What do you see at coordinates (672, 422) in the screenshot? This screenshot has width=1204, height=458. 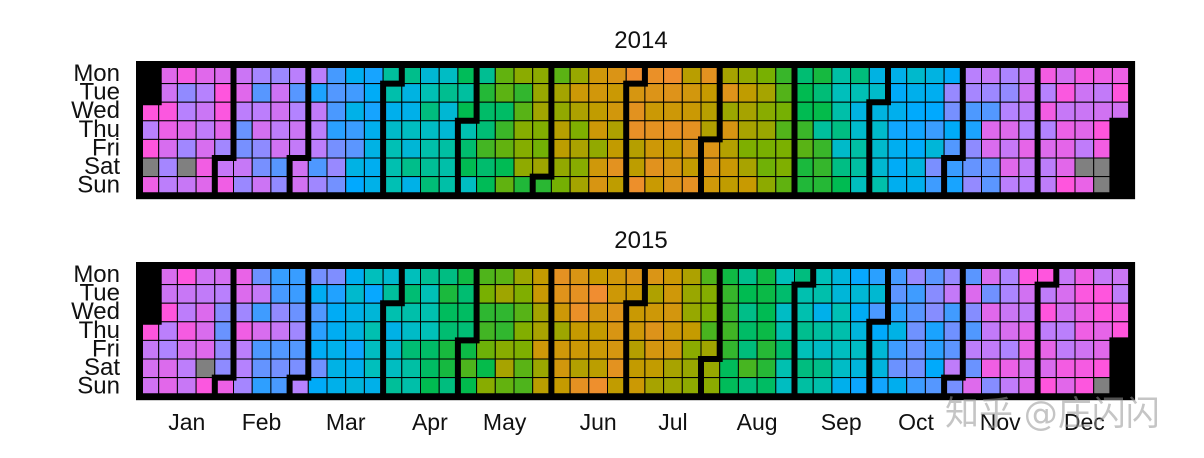 I see `month-label-jul: Jul` at bounding box center [672, 422].